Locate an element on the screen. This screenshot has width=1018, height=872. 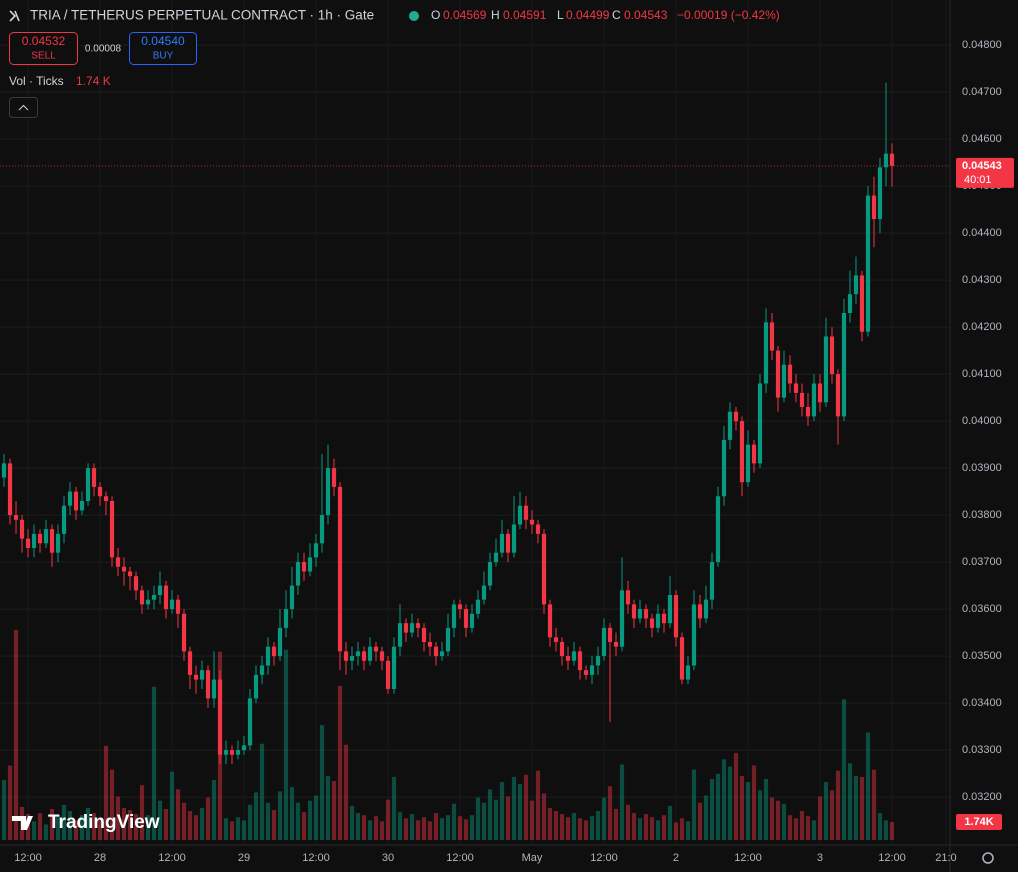
watermark-logo is located at coordinates (22, 823).